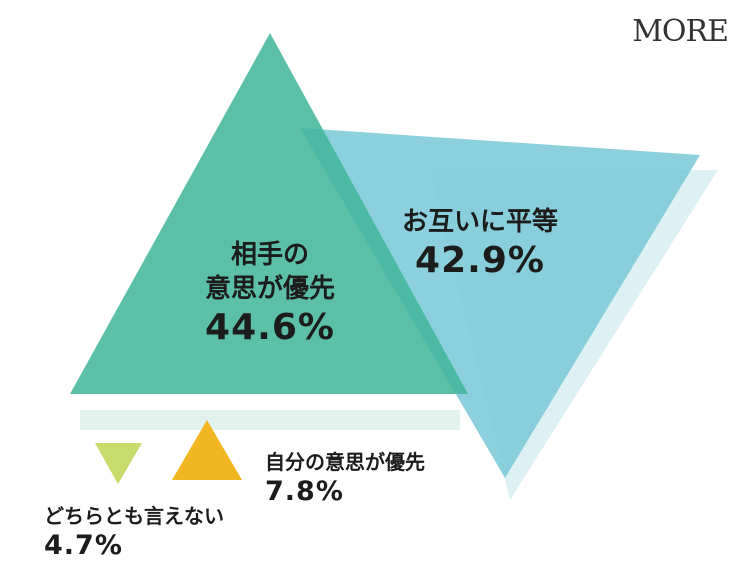 The image size is (750, 579). I want to click on slice-label-mutual-equality: お互いに平等 42.9%, so click(480, 244).